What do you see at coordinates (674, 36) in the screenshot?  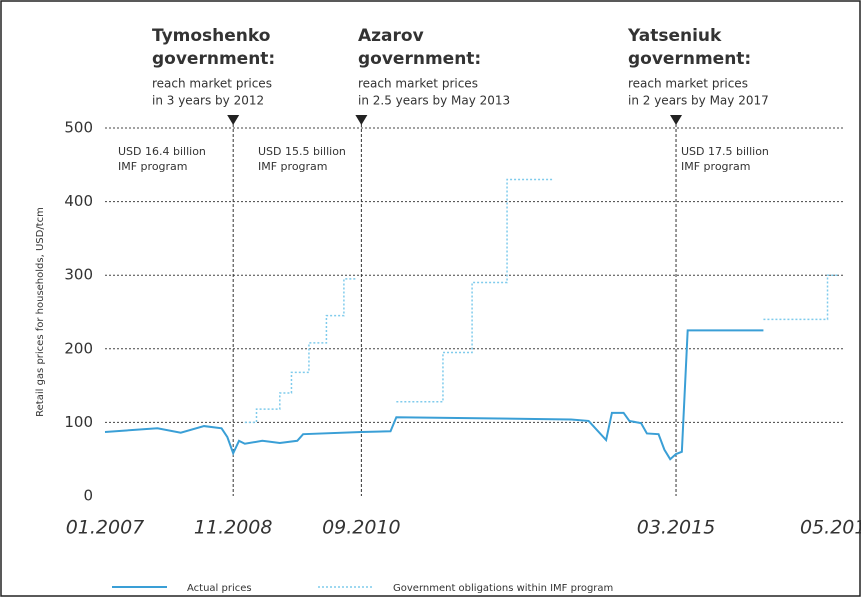 I see `annotation-title: Yatseniuk` at bounding box center [674, 36].